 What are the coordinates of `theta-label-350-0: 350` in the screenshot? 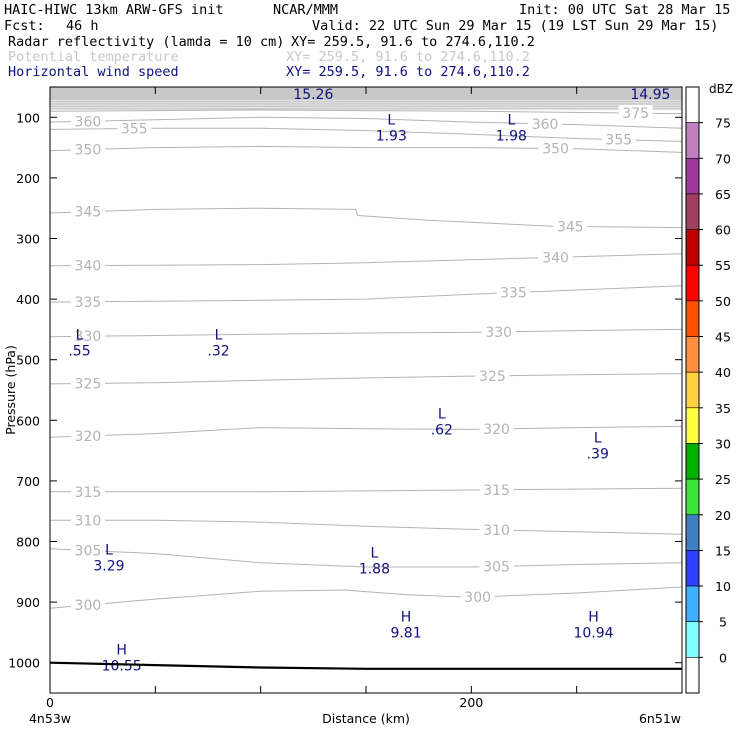 It's located at (88, 151).